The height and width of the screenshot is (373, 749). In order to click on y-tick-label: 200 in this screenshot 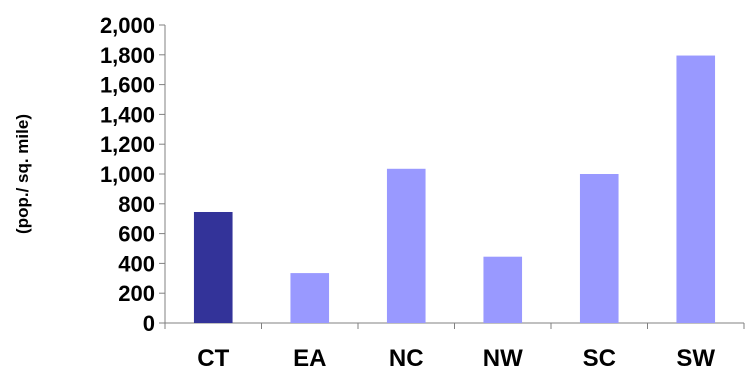, I will do `click(136, 293)`.